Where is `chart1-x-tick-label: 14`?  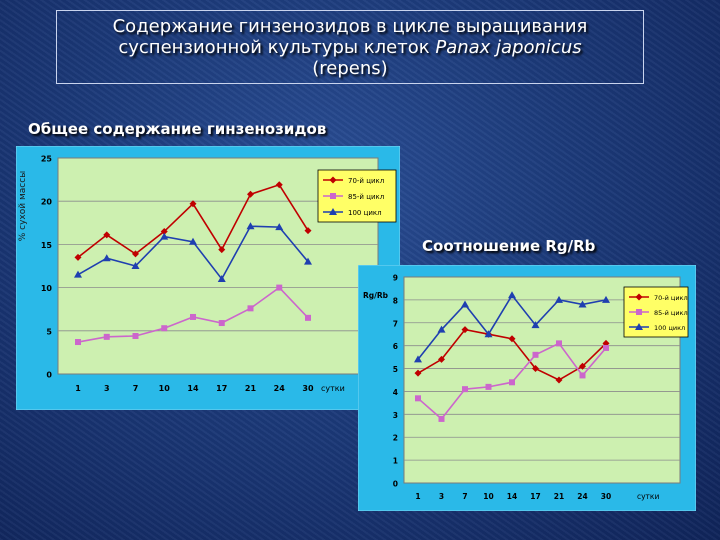 chart1-x-tick-label: 14 is located at coordinates (193, 388).